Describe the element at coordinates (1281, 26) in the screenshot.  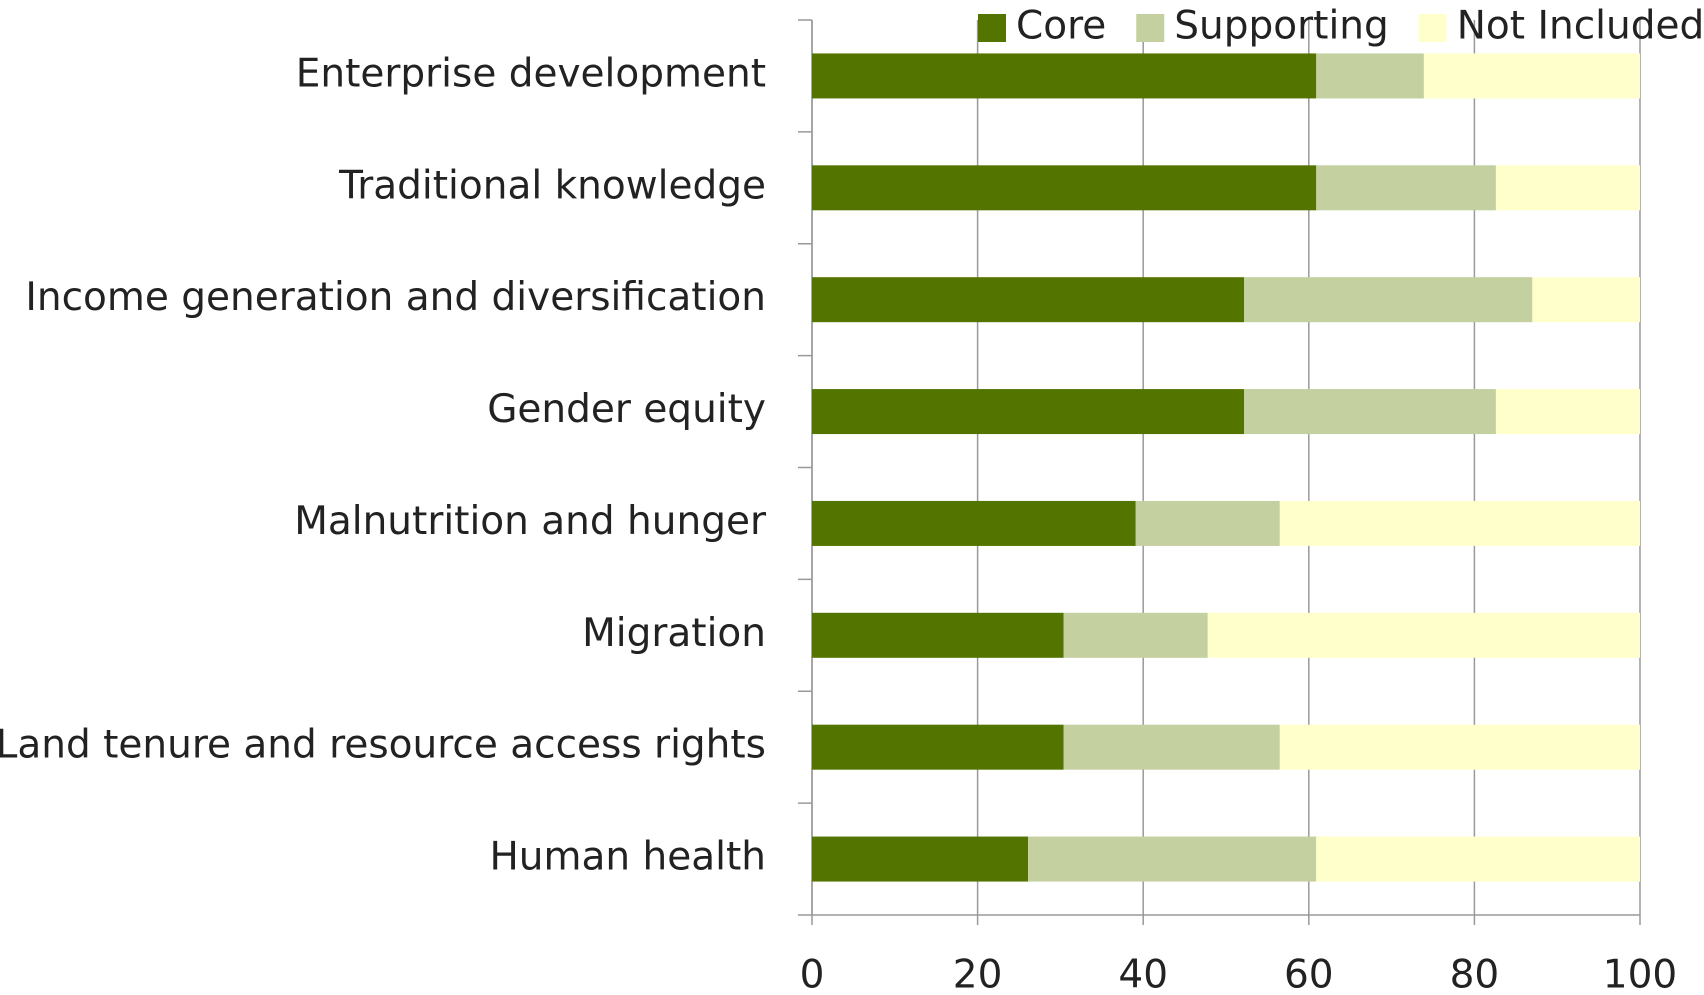
I see `legend-label: Supporting` at that location.